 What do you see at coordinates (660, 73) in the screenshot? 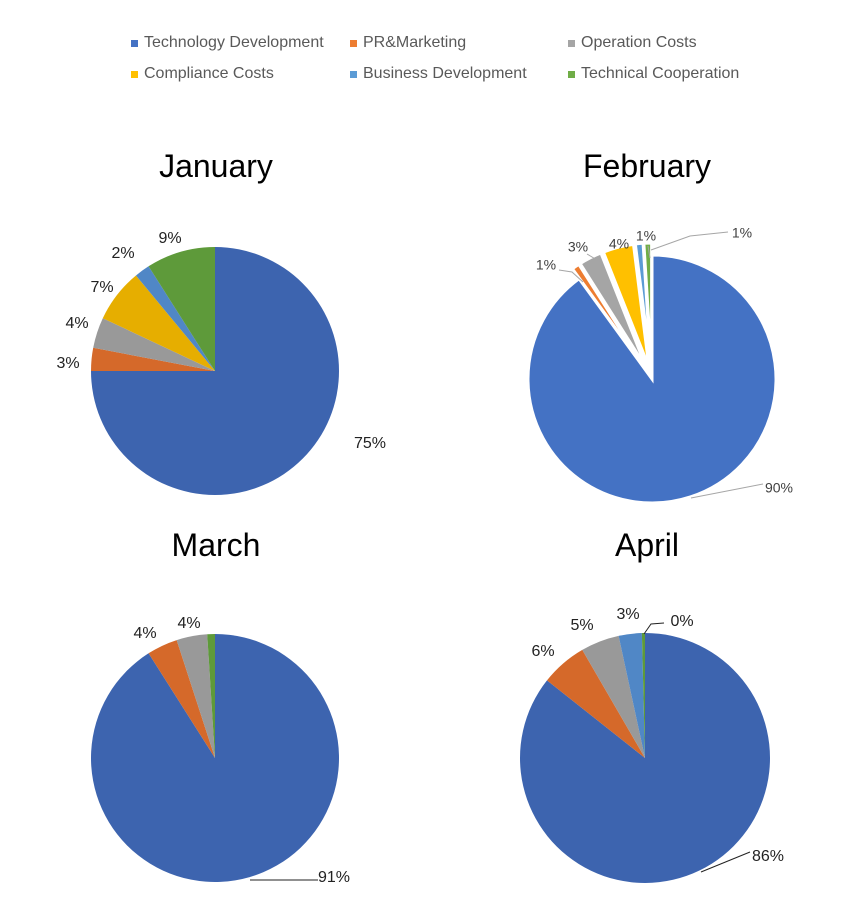
I see `legend-label: Technical Cooperation` at bounding box center [660, 73].